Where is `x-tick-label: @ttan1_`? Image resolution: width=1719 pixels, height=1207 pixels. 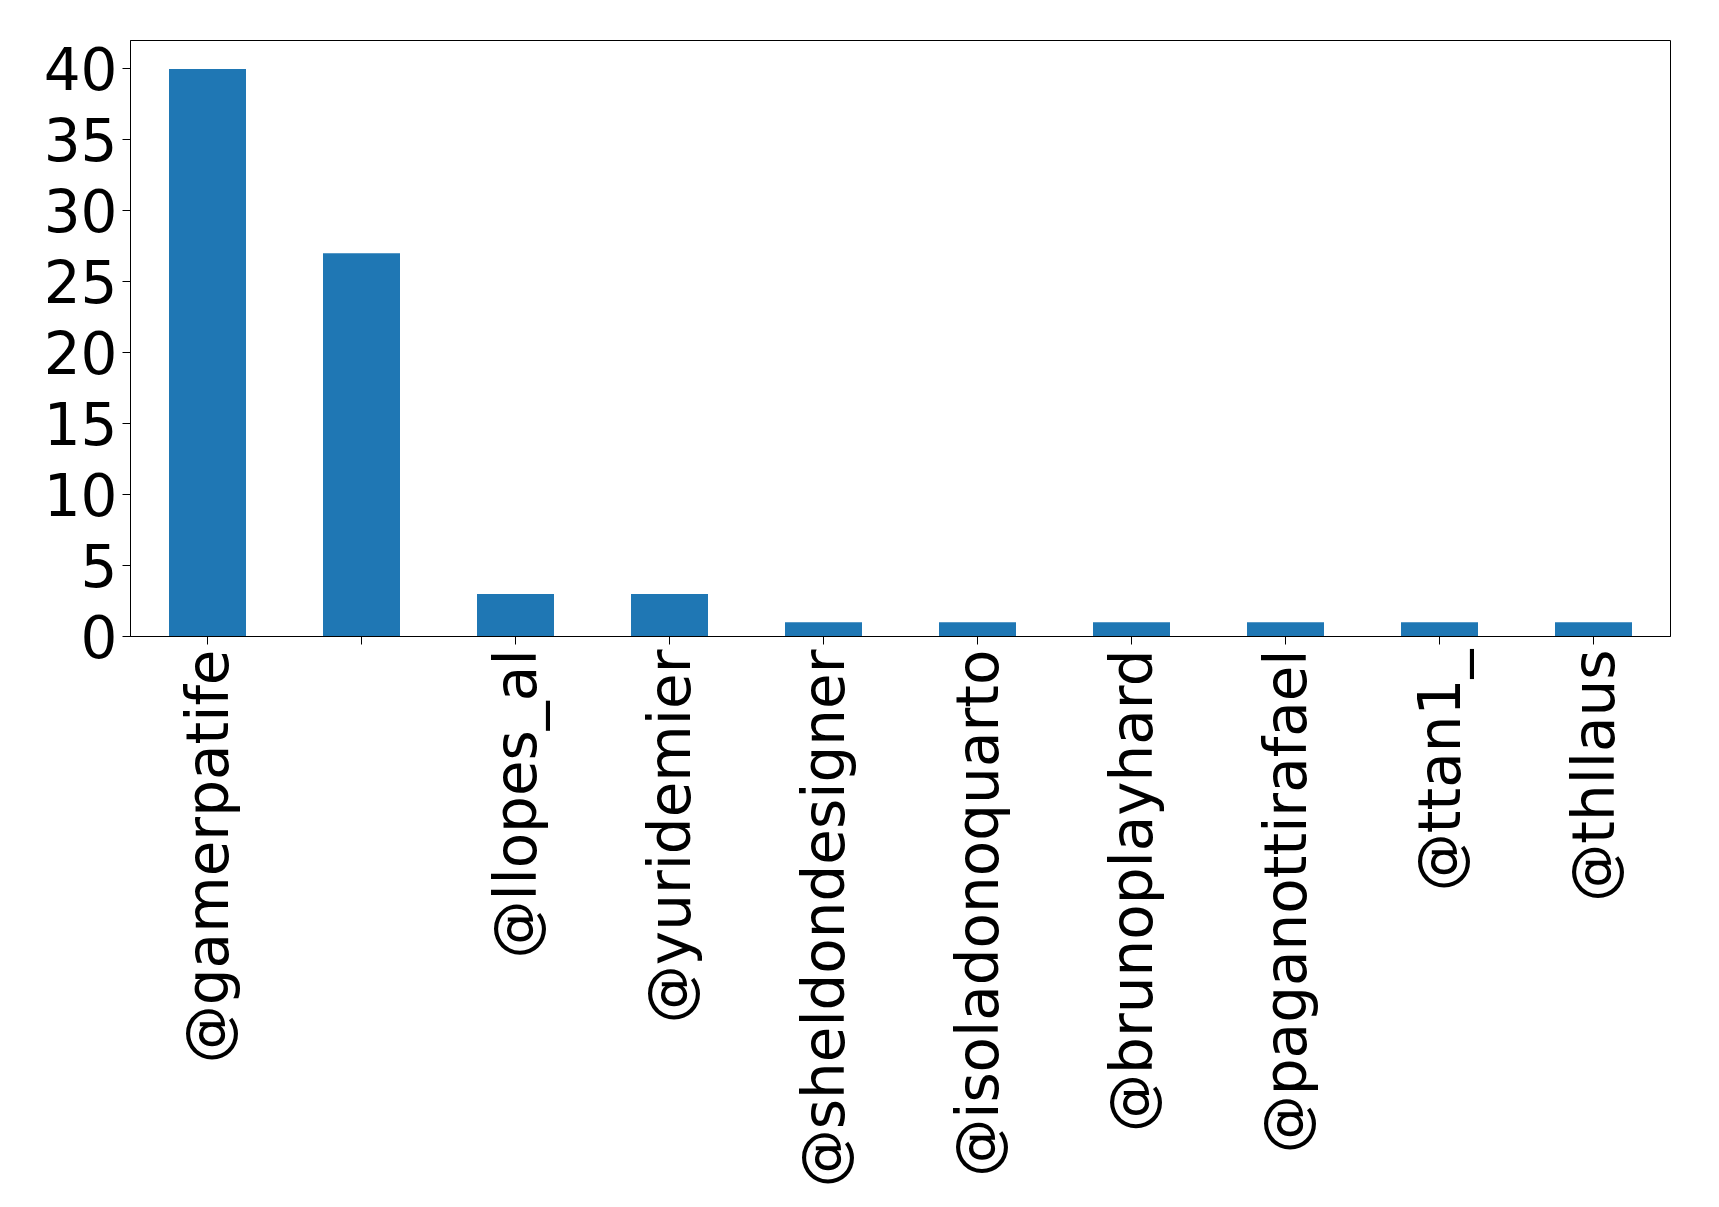 x-tick-label: @ttan1_ is located at coordinates (1439, 770).